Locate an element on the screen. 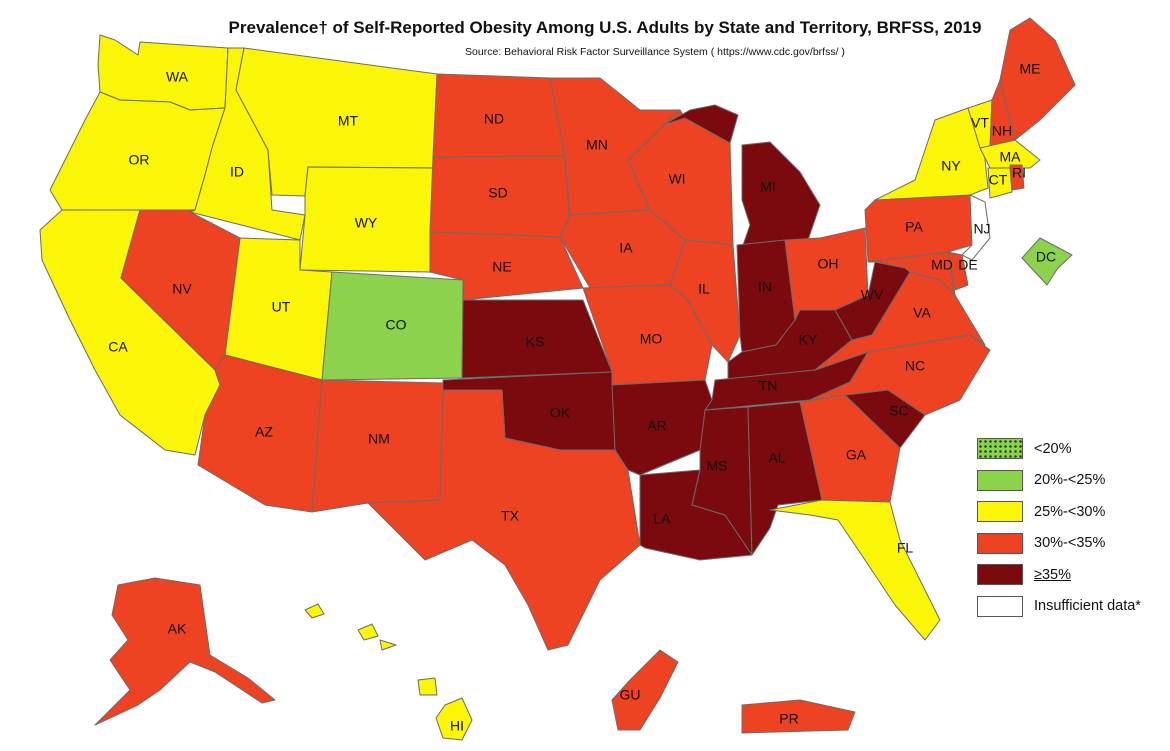 This screenshot has height=751, width=1170. label-nj: NJ is located at coordinates (981, 229).